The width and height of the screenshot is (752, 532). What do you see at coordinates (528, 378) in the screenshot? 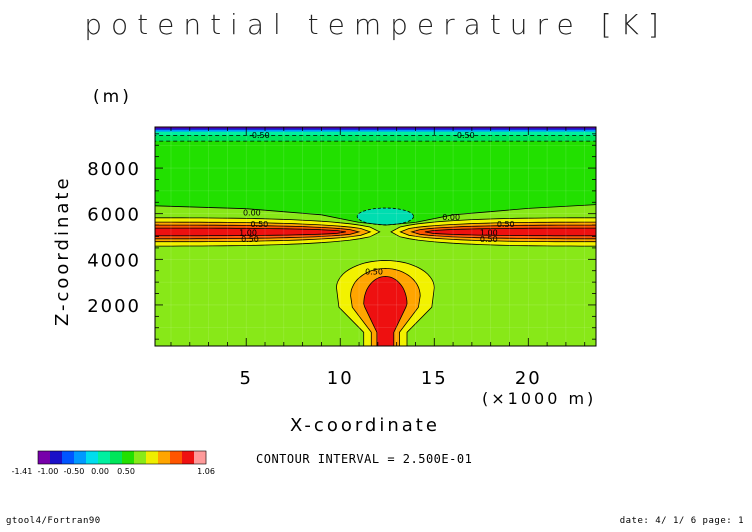
I see `x-tick-label: 20` at bounding box center [528, 378].